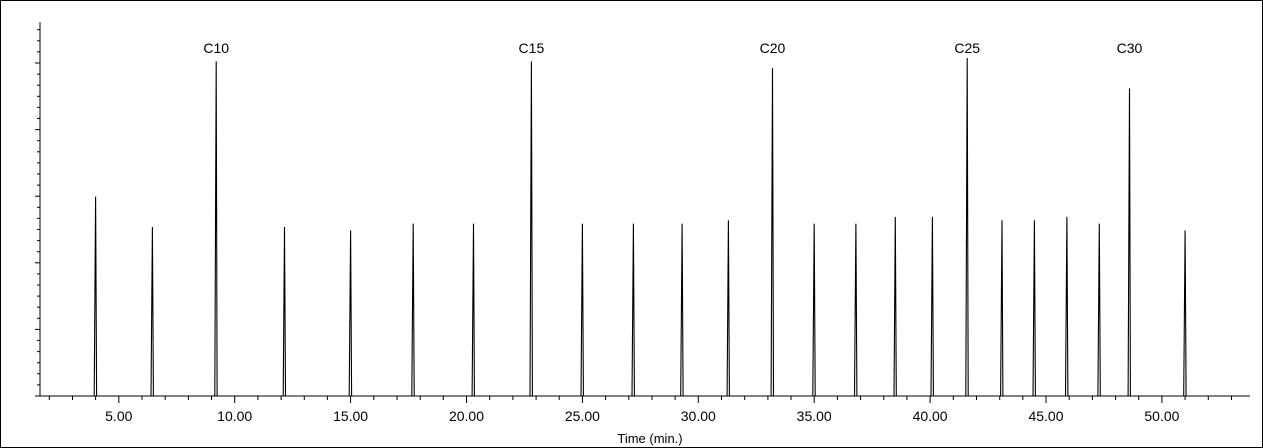  Describe the element at coordinates (814, 416) in the screenshot. I see `x-tick-label: 35.00` at that location.